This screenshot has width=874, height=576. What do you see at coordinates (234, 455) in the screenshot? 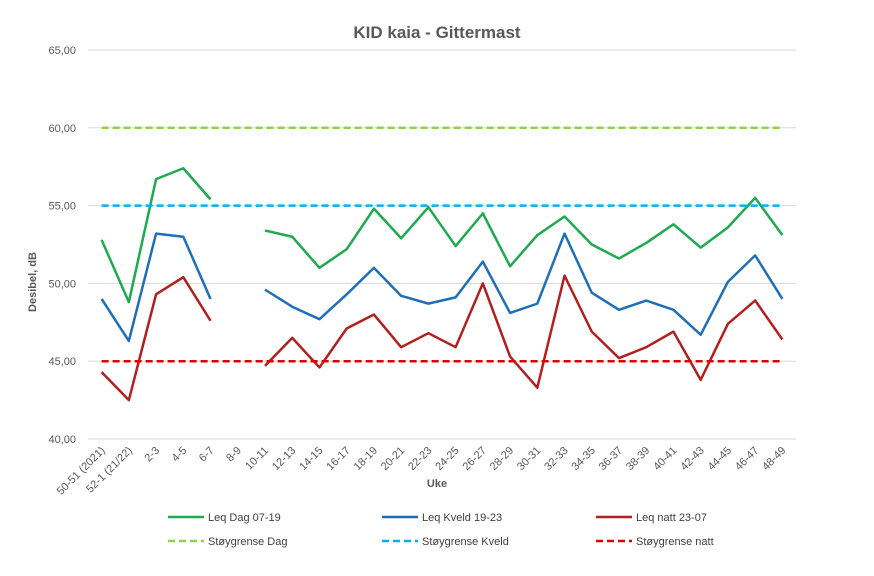
I see `x-tick-label: 8-9` at bounding box center [234, 455].